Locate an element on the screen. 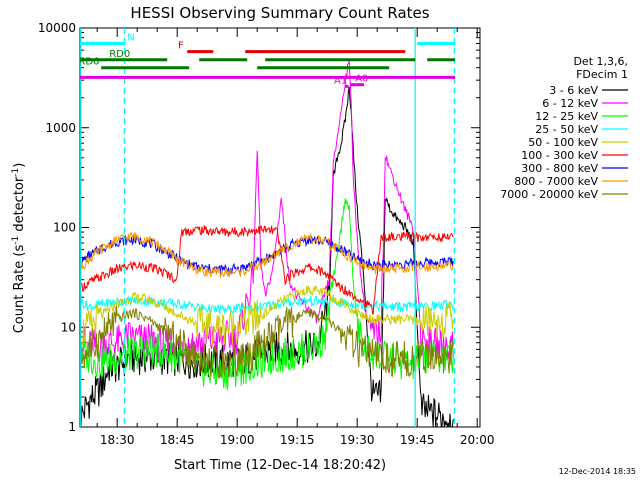  legend-entry-label: 800 - 7000 keV is located at coordinates (556, 181).